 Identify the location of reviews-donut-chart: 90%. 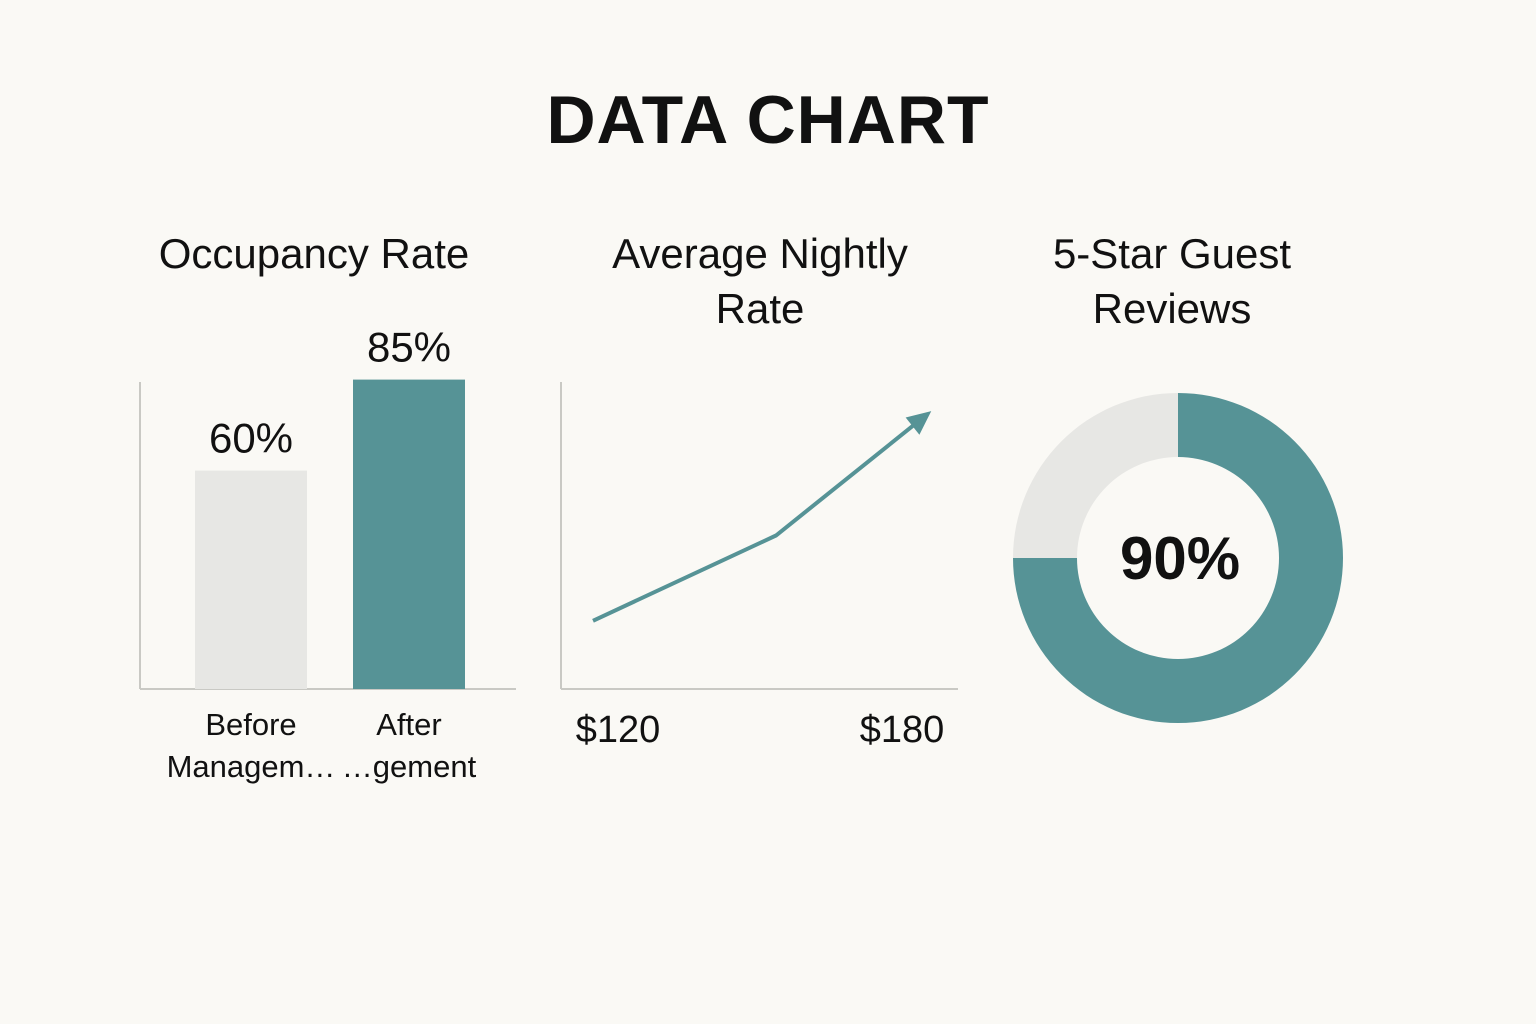
(1178, 558).